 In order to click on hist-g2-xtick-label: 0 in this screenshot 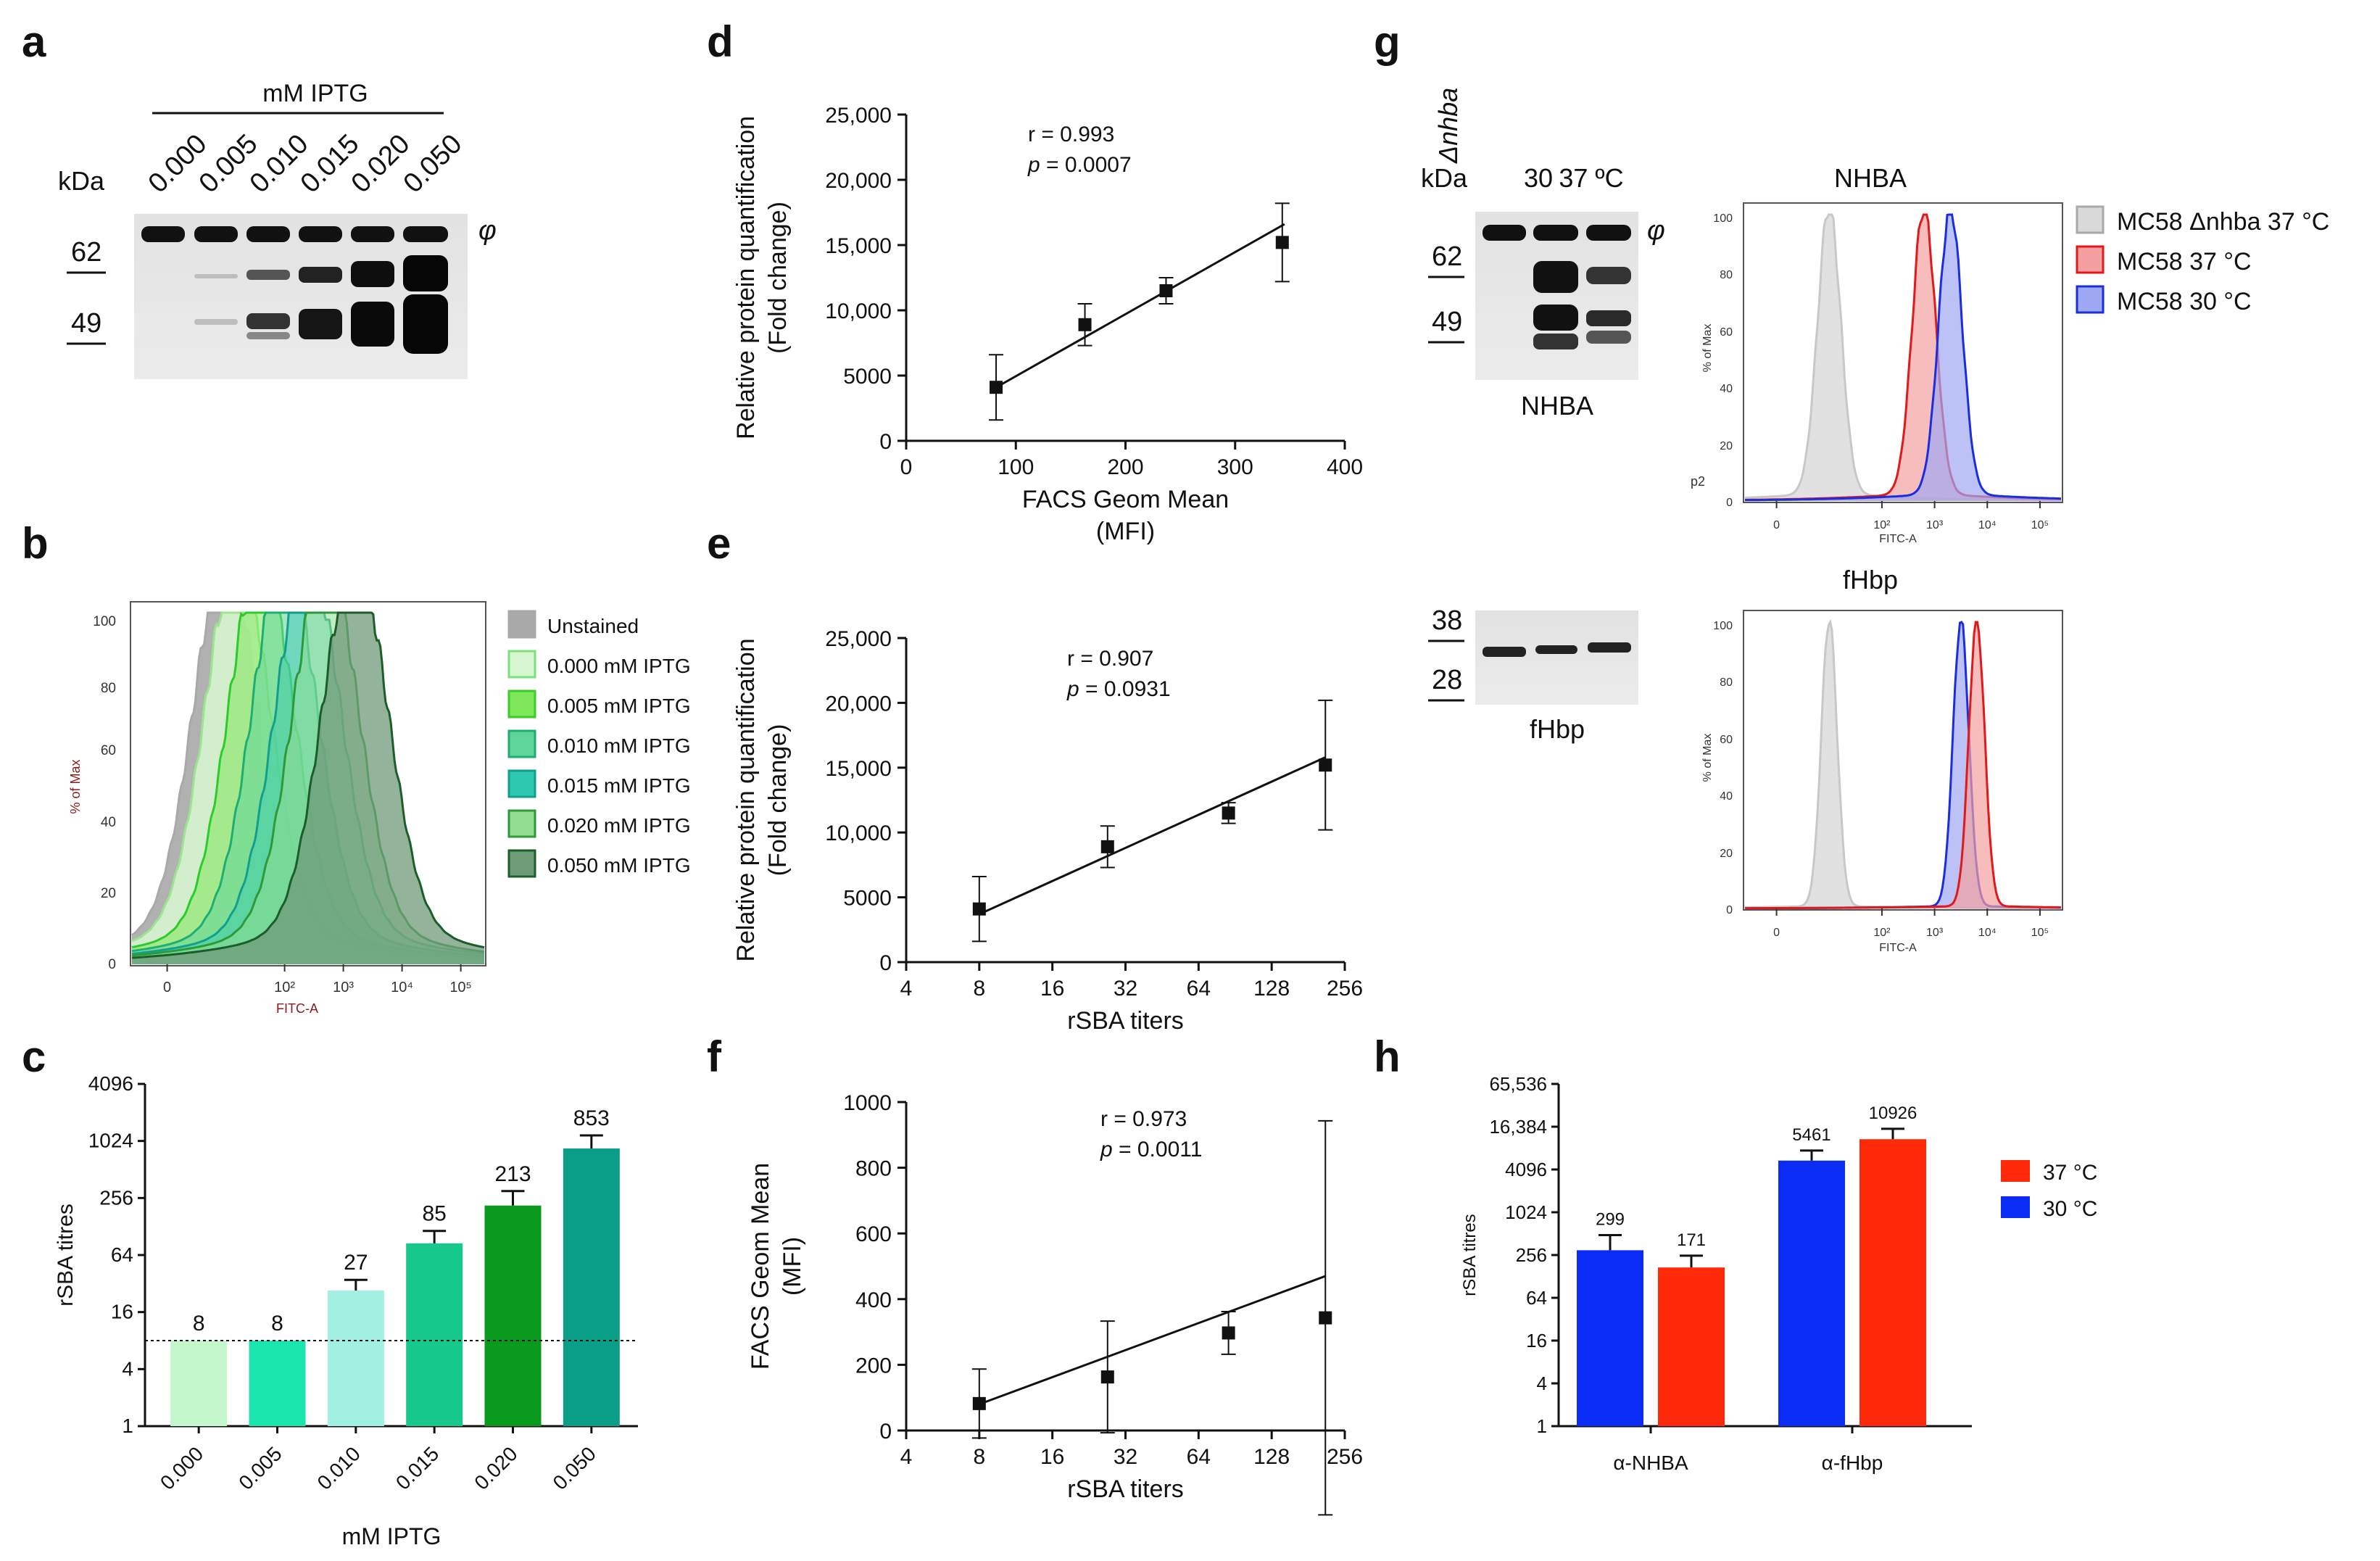, I will do `click(1776, 933)`.